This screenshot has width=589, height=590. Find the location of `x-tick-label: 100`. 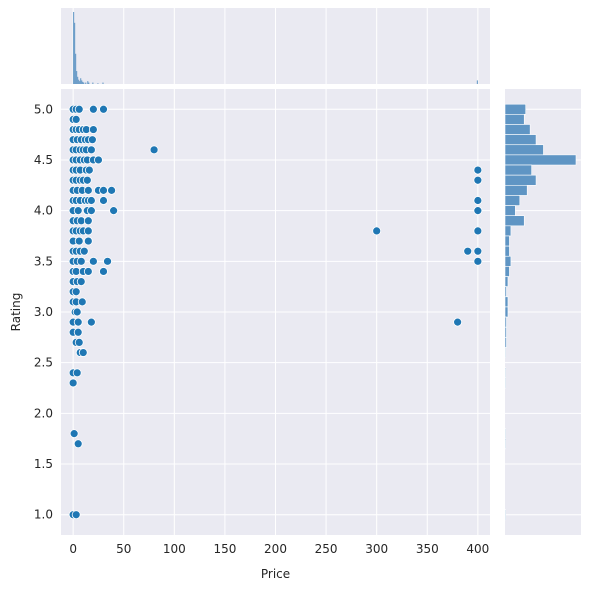

x-tick-label: 100 is located at coordinates (174, 549).